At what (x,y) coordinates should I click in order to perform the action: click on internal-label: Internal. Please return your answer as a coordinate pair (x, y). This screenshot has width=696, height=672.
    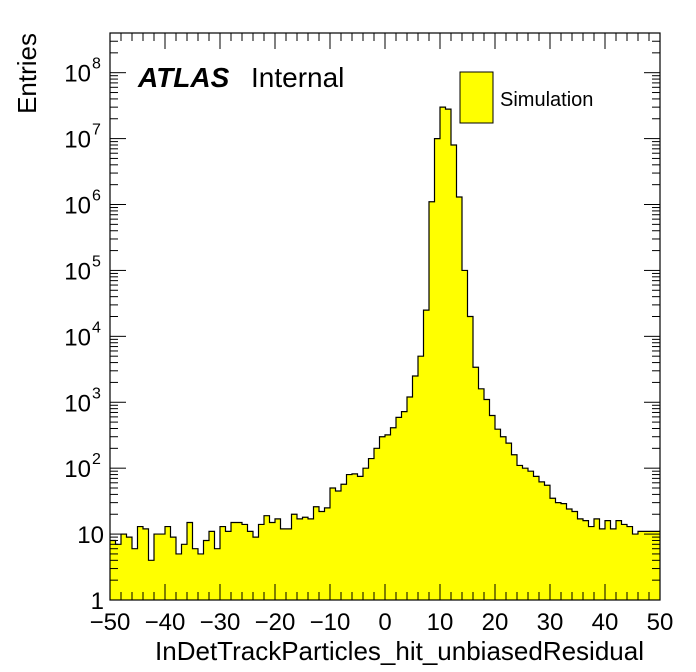
    Looking at the image, I should click on (297, 77).